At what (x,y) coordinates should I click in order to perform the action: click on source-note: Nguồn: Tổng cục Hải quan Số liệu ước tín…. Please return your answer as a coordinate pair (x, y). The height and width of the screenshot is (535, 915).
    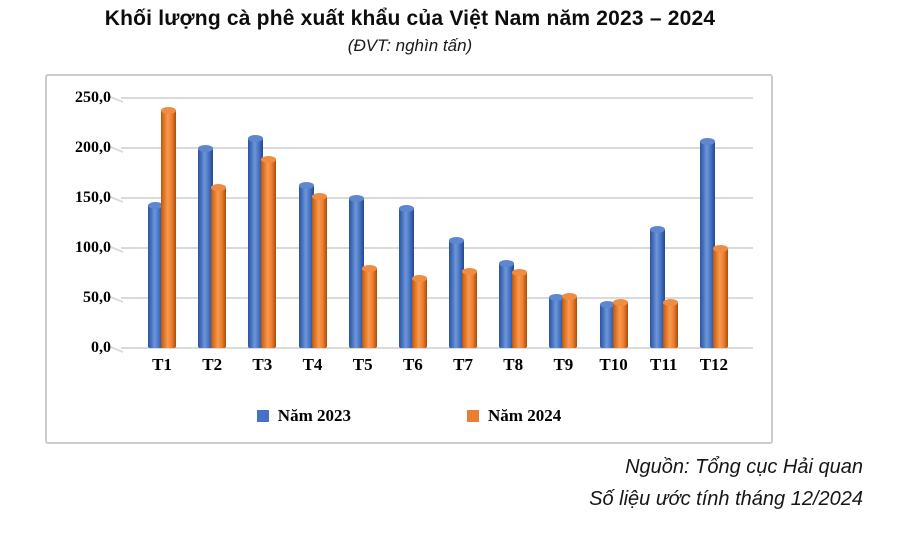
    Looking at the image, I should click on (726, 483).